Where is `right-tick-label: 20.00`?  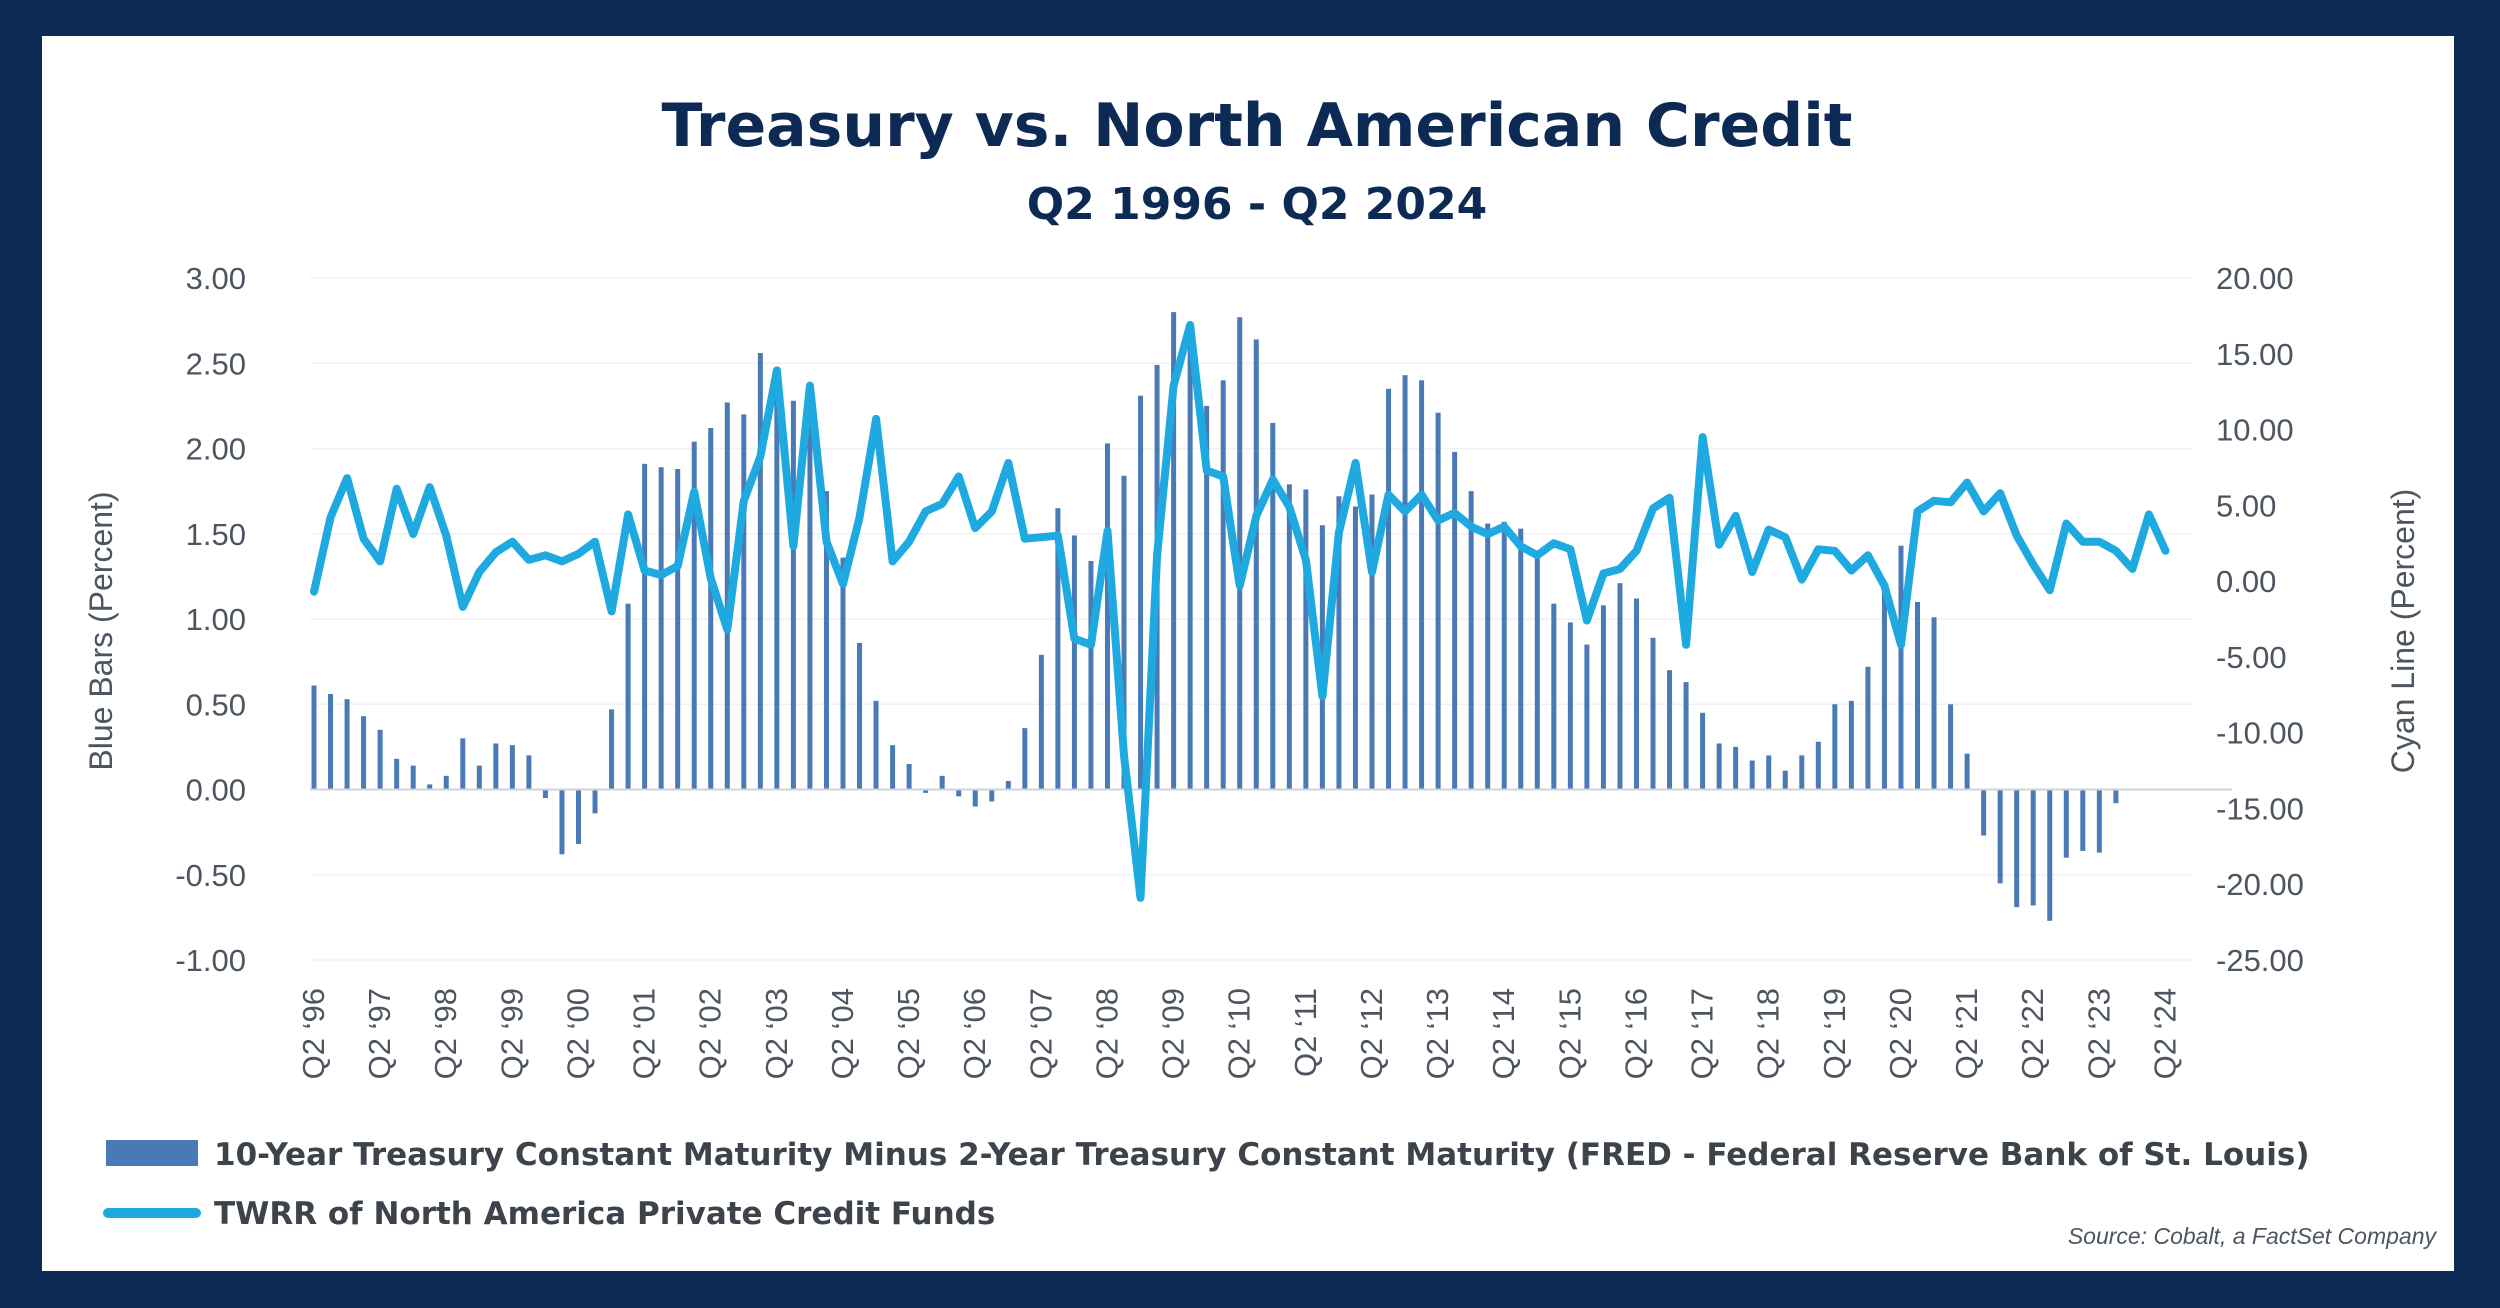
right-tick-label: 20.00 is located at coordinates (2255, 278).